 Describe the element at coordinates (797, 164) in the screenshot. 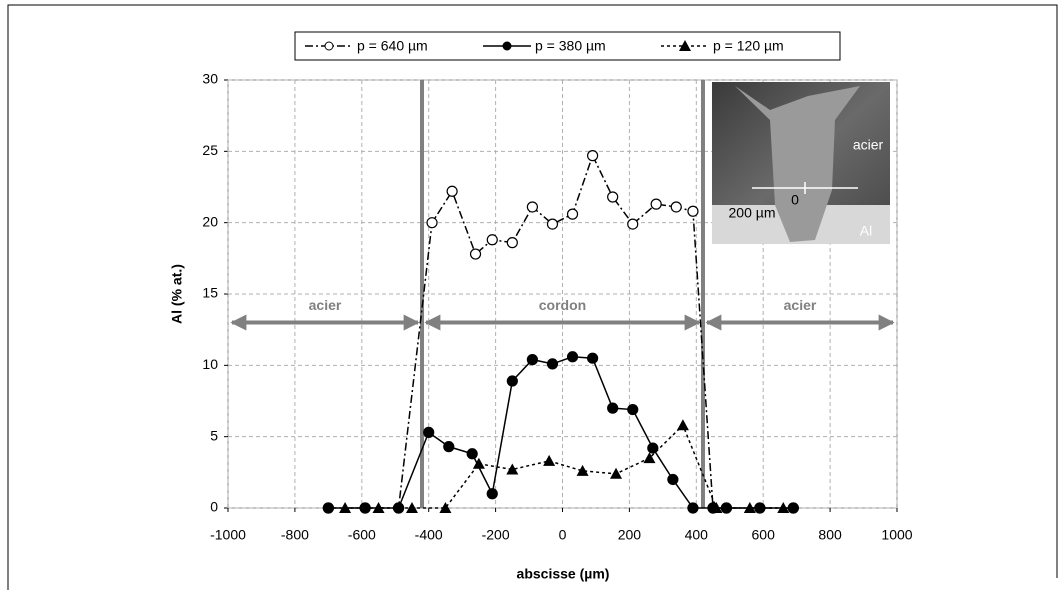

I see `inset-cordon` at that location.